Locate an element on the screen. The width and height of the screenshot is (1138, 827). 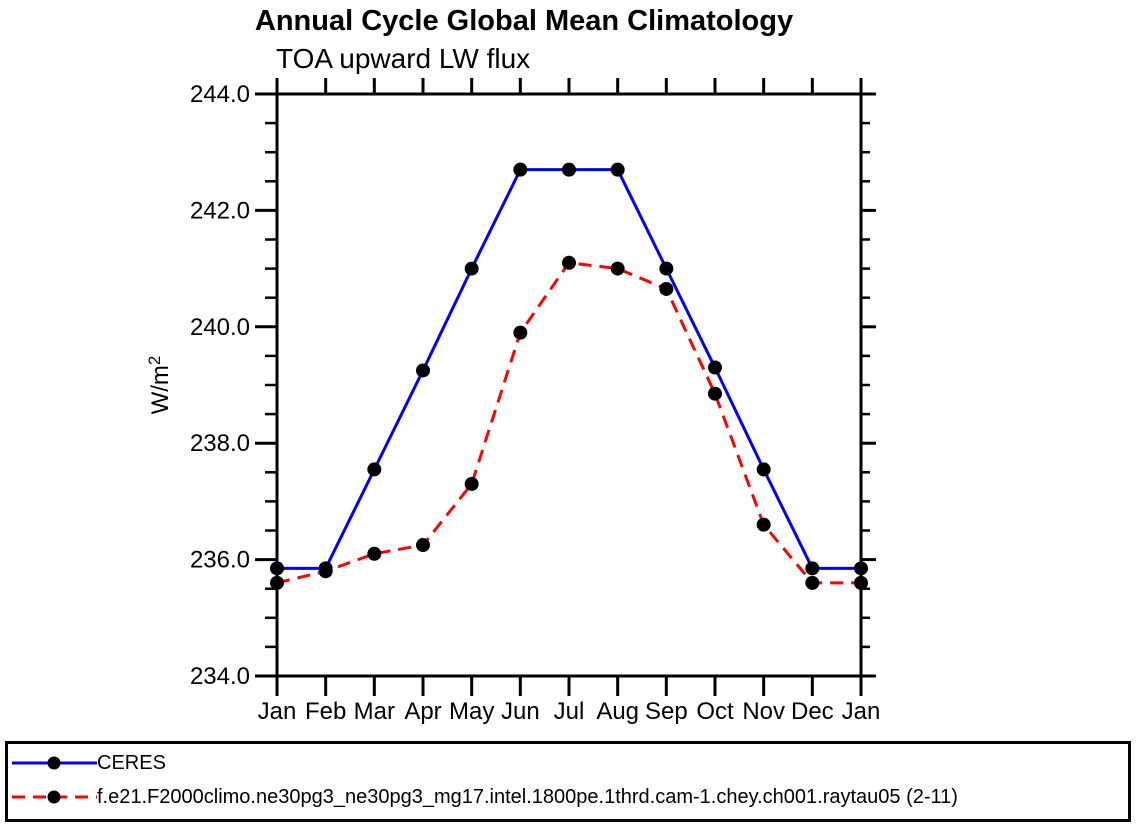
x-tick-label: May is located at coordinates (471, 711).